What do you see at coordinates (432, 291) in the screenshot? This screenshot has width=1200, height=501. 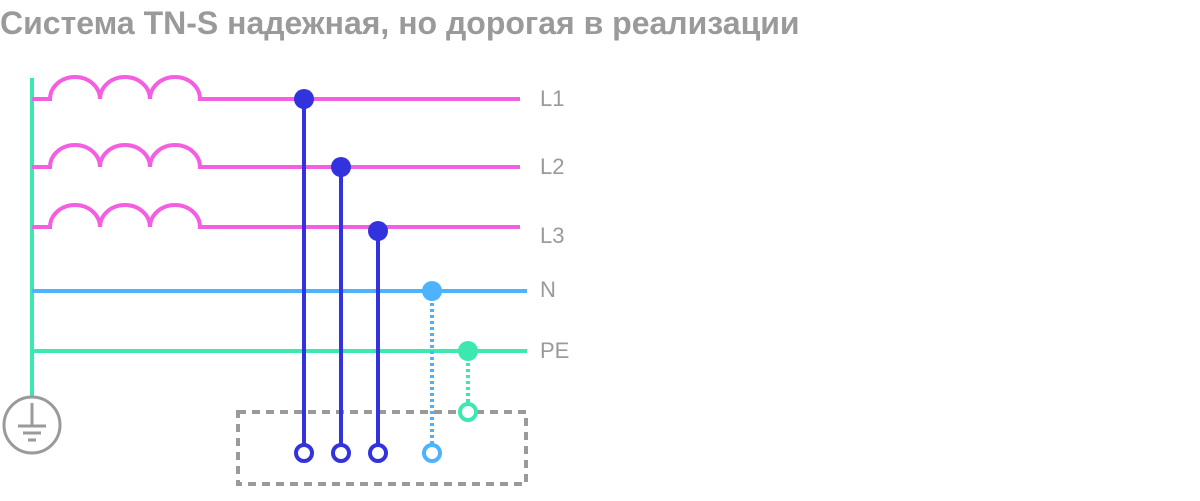 I see `neutral-junction` at bounding box center [432, 291].